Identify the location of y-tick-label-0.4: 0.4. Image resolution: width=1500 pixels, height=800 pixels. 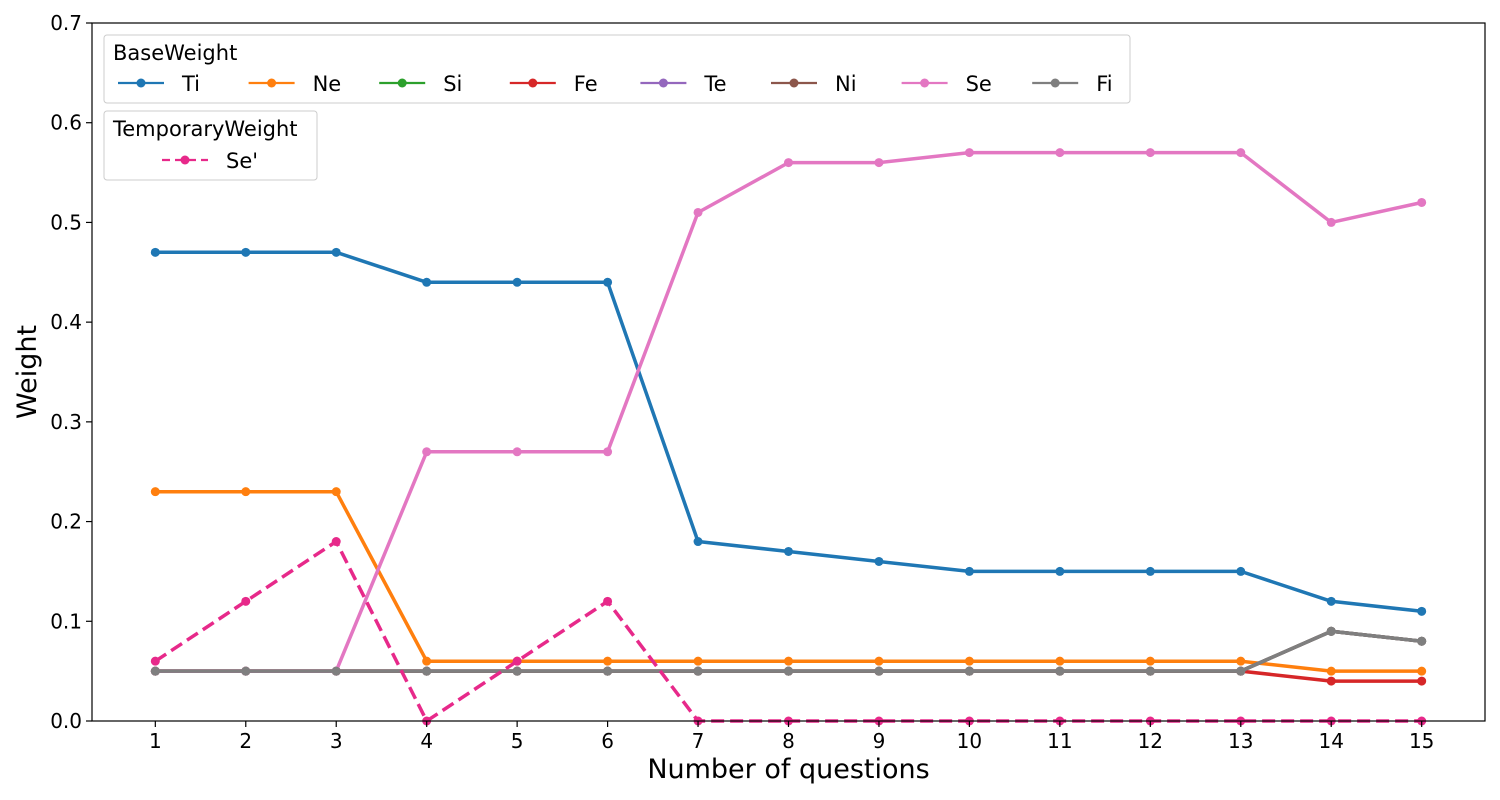
(66, 322).